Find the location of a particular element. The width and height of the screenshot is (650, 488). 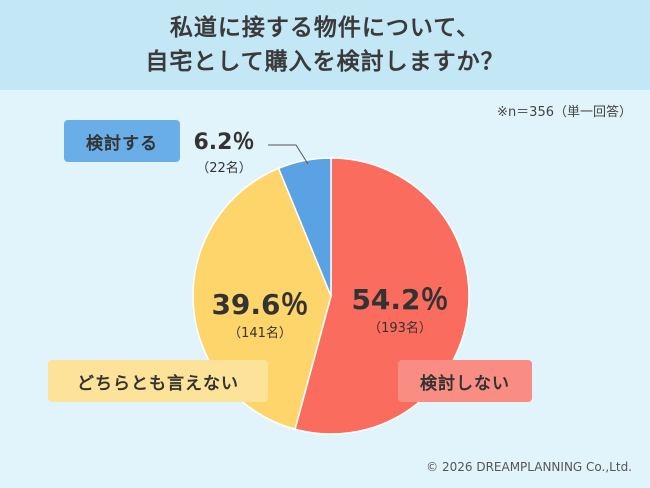

count-label-undecided: （141名） is located at coordinates (260, 333).